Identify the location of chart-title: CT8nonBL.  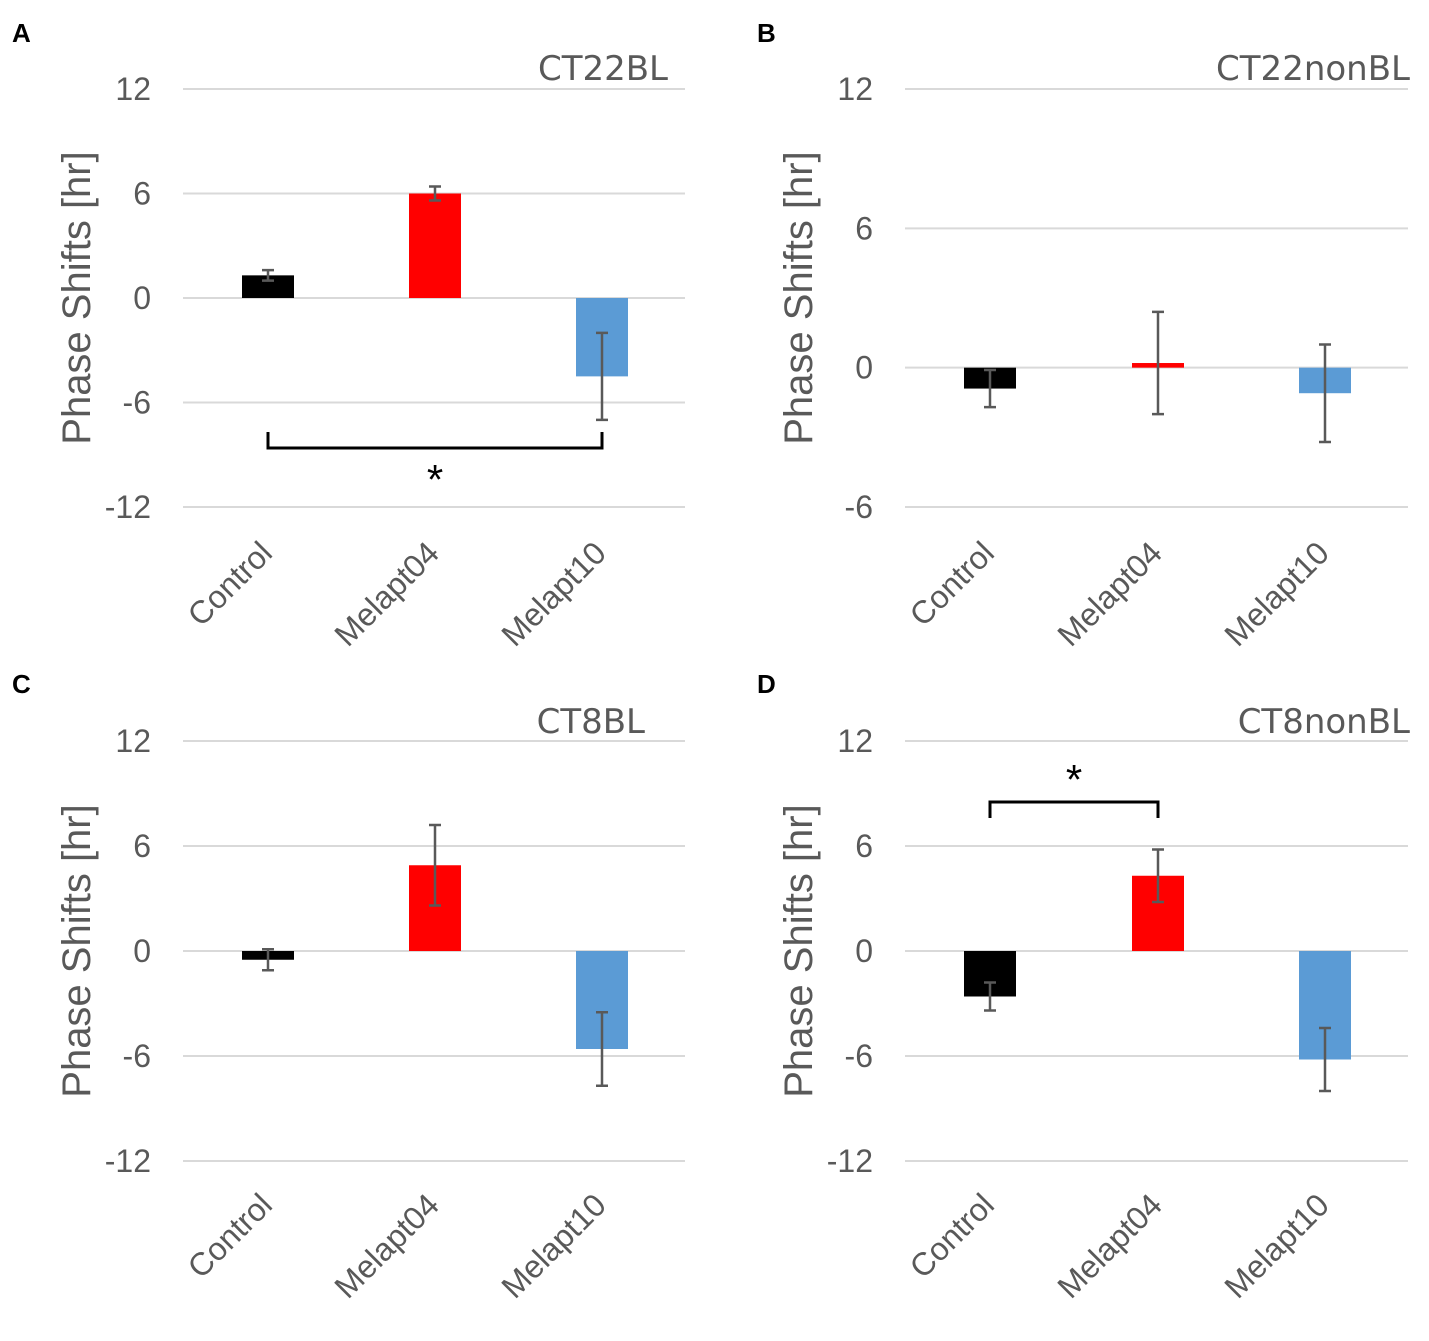
(1324, 722).